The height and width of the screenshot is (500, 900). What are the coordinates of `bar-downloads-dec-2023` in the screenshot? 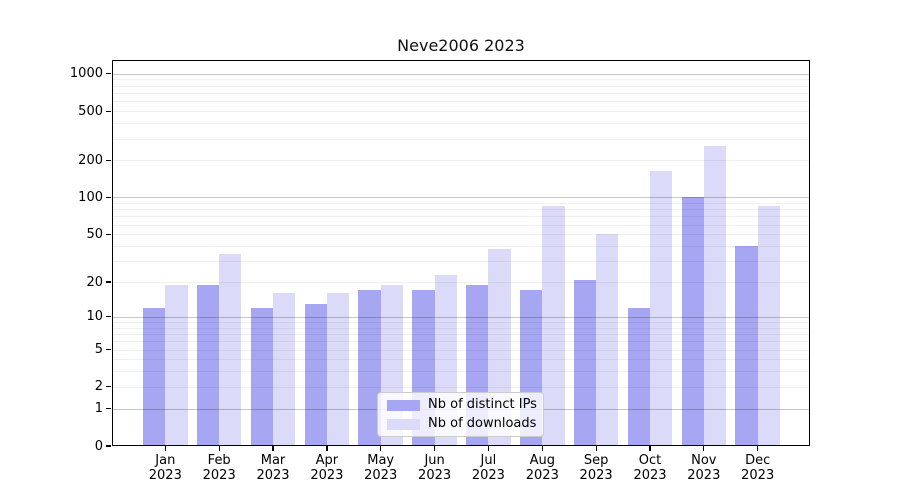 It's located at (768, 326).